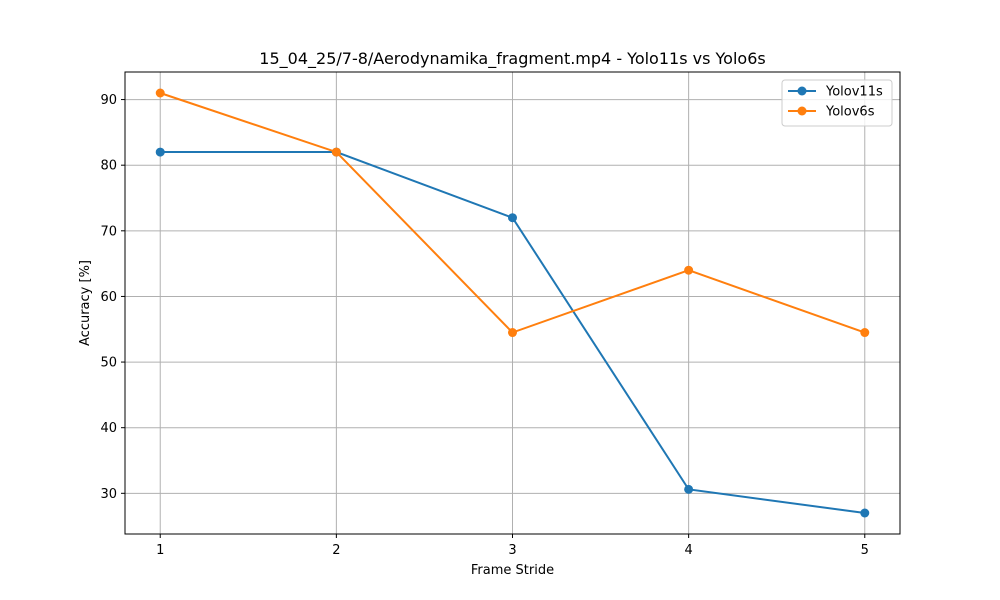 This screenshot has height=600, width=1000. Describe the element at coordinates (108, 494) in the screenshot. I see `y-tick-label: 30` at that location.